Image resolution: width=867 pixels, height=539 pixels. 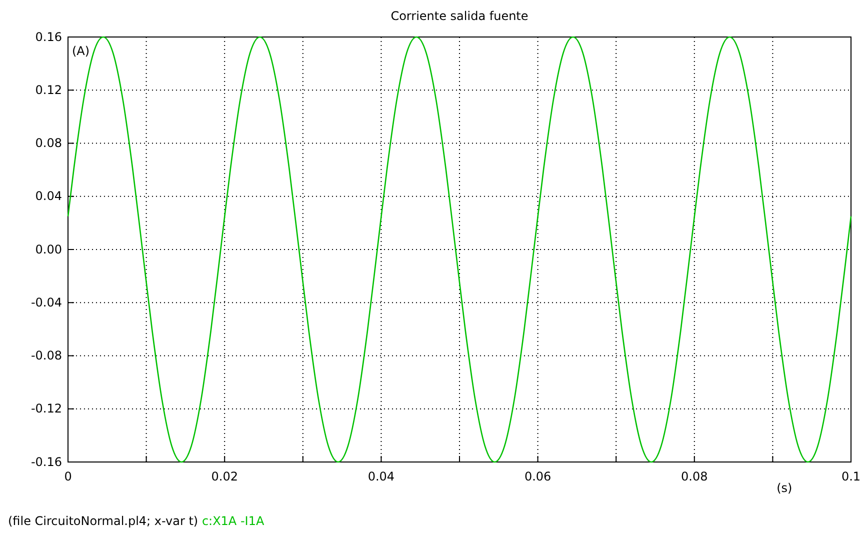 I want to click on x-tick-label: 0.1, so click(x=851, y=477).